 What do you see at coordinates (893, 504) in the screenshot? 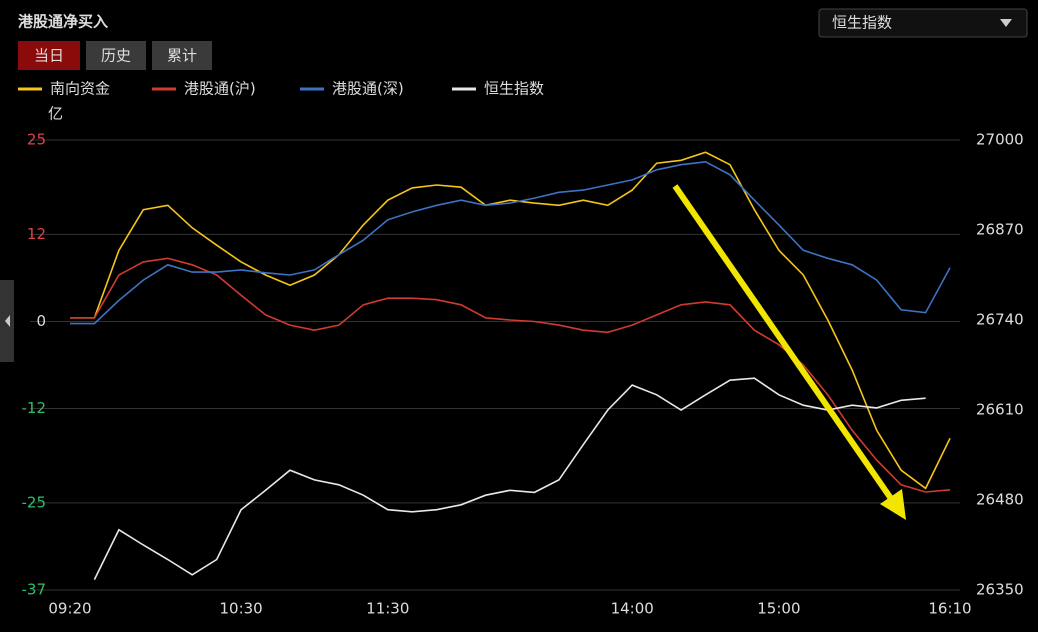
I see `arrow-head` at bounding box center [893, 504].